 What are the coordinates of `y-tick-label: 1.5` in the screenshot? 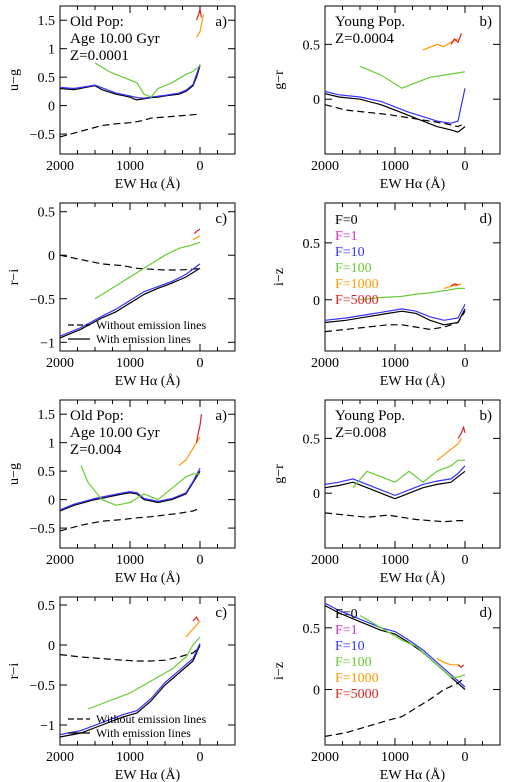 It's located at (47, 415).